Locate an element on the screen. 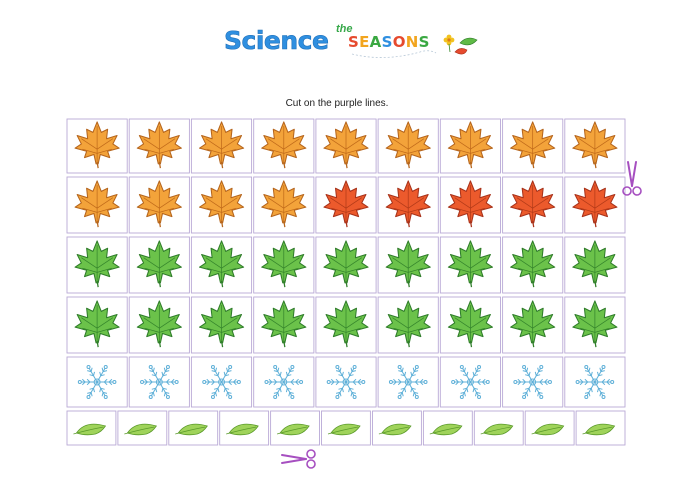  orange-maple-row is located at coordinates (346, 146).